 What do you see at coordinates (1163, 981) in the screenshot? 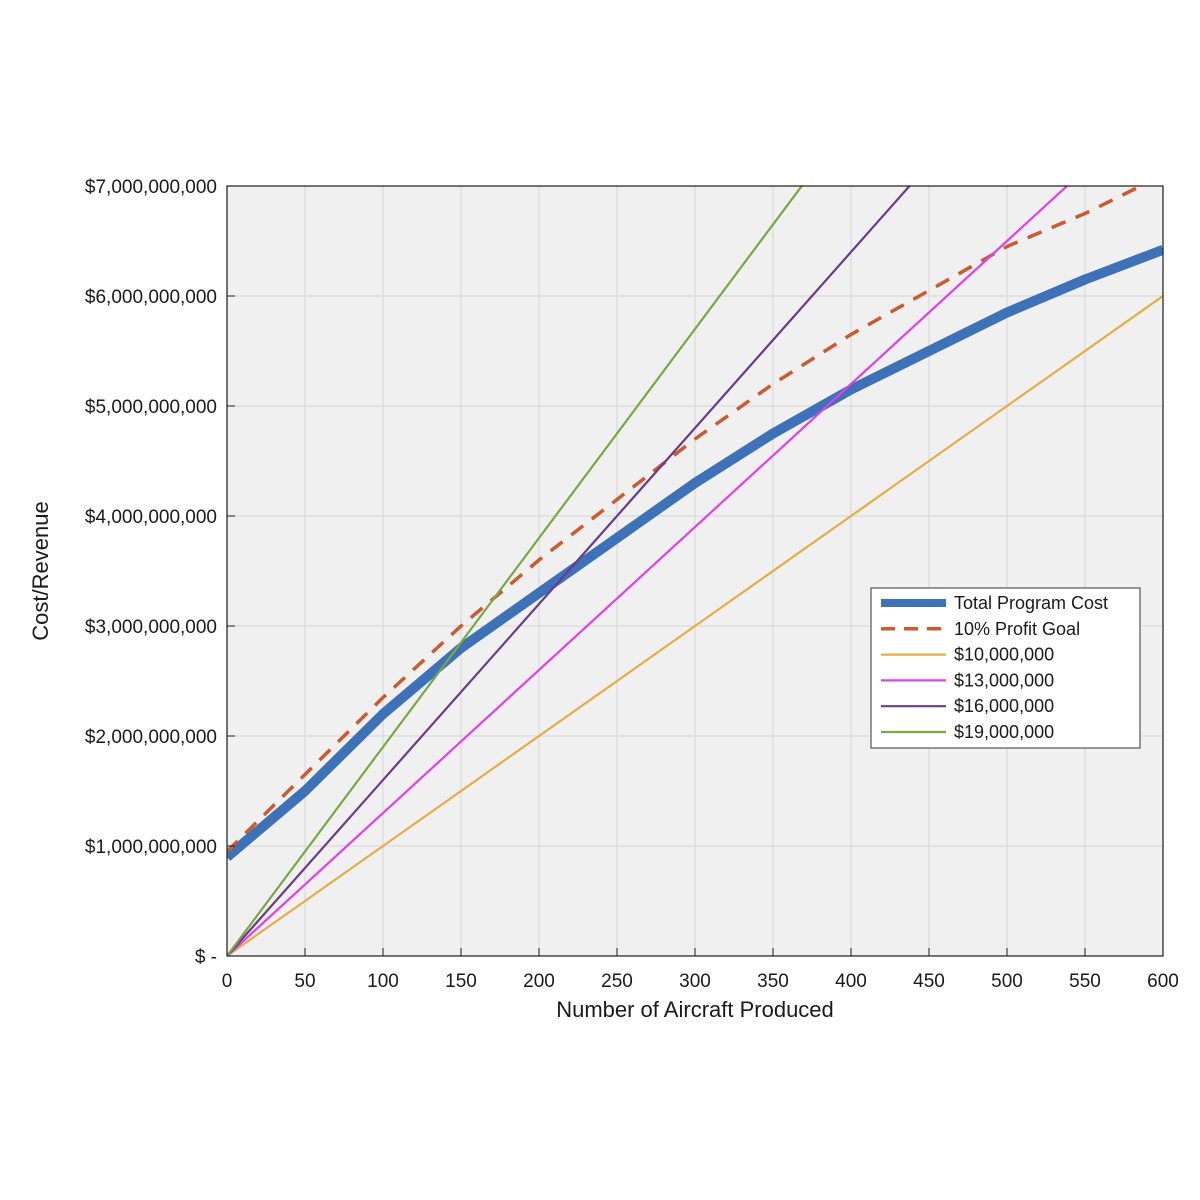
I see `x-tick-label: 600` at bounding box center [1163, 981].